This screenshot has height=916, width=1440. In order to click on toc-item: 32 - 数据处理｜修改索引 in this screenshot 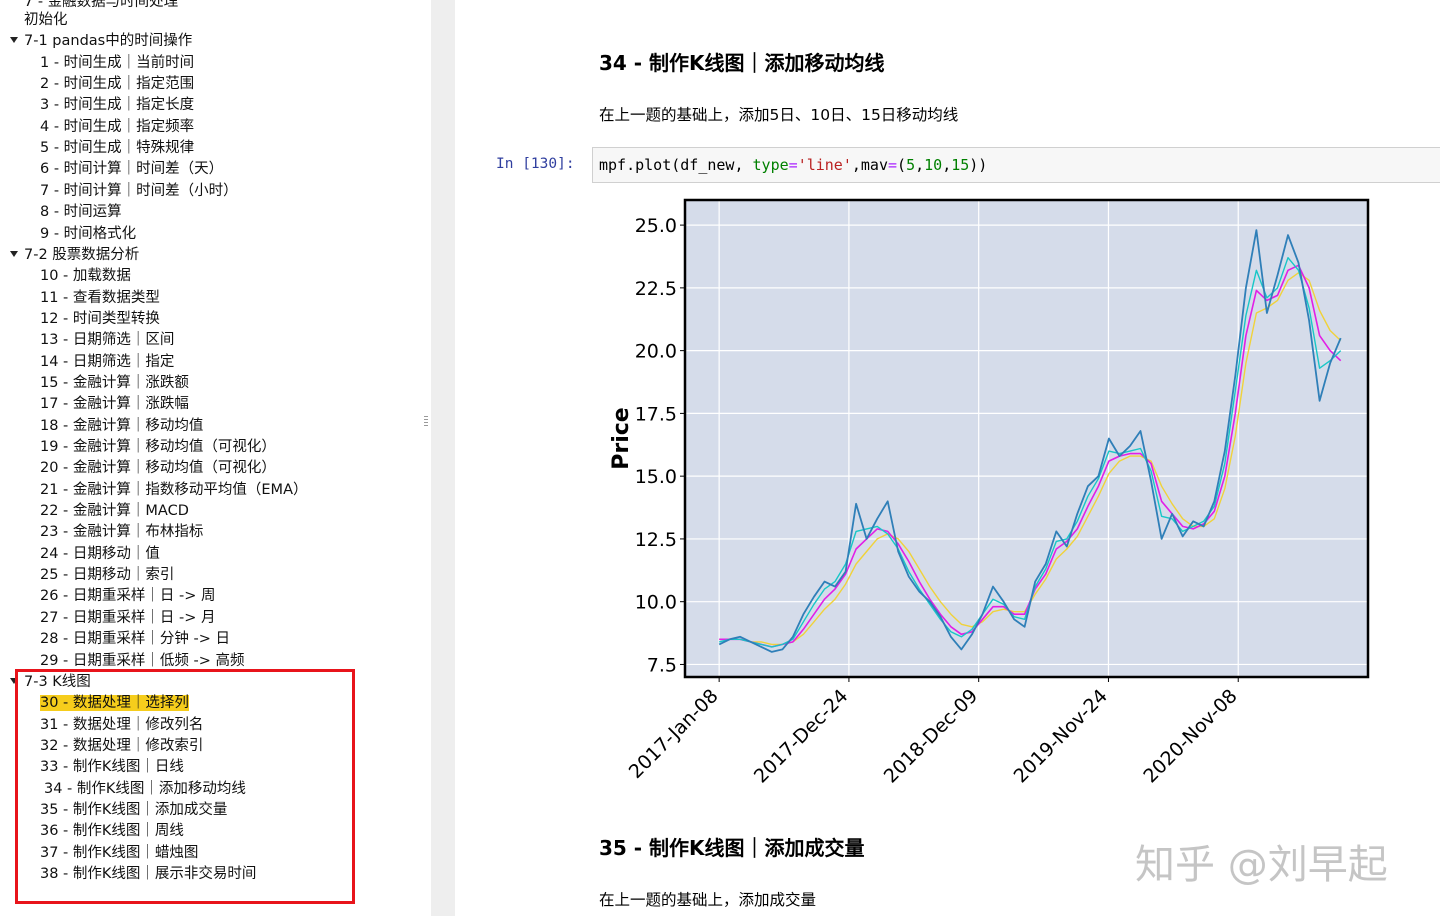, I will do `click(121, 746)`.